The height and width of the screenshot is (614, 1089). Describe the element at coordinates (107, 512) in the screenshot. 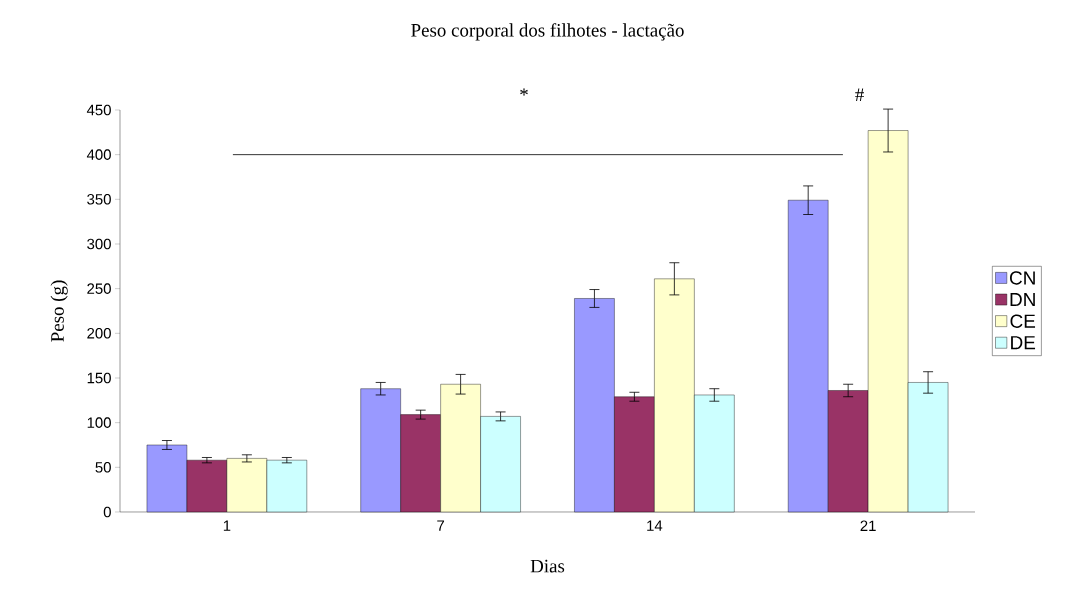

I see `y-tick-label: 0` at that location.